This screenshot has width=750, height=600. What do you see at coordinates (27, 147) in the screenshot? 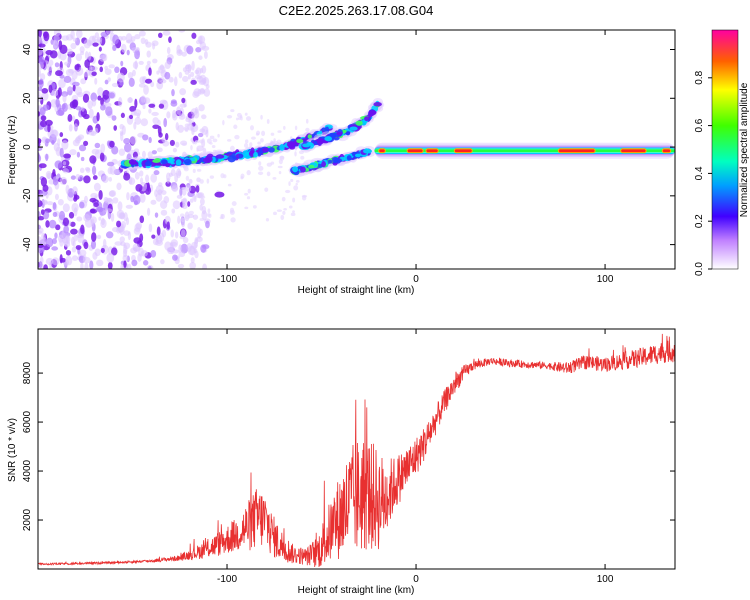
I see `y-tick-label: 0` at bounding box center [27, 147].